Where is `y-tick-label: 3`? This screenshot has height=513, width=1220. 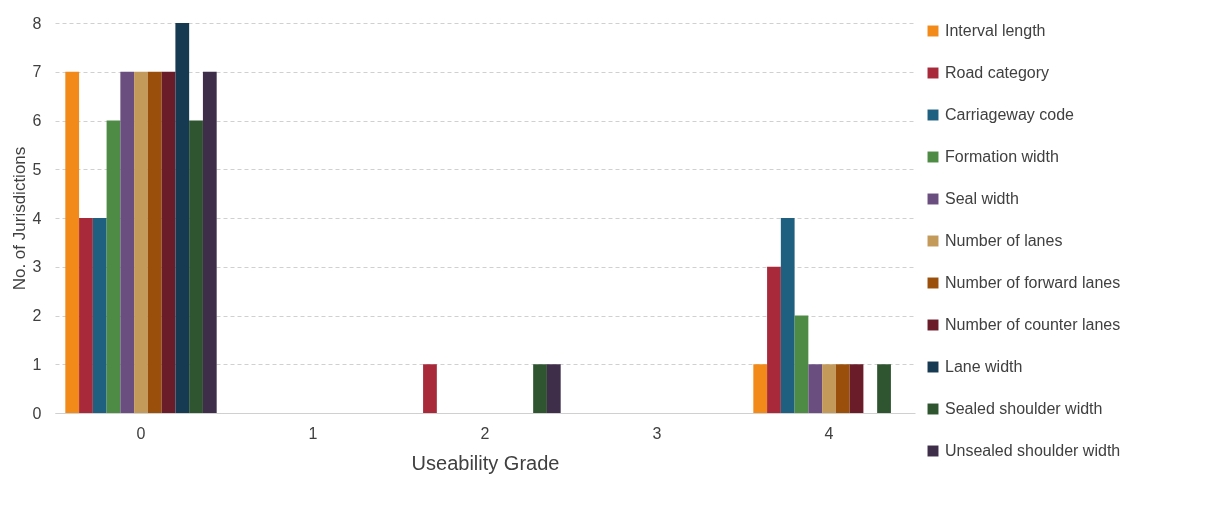 y-tick-label: 3 is located at coordinates (37, 267).